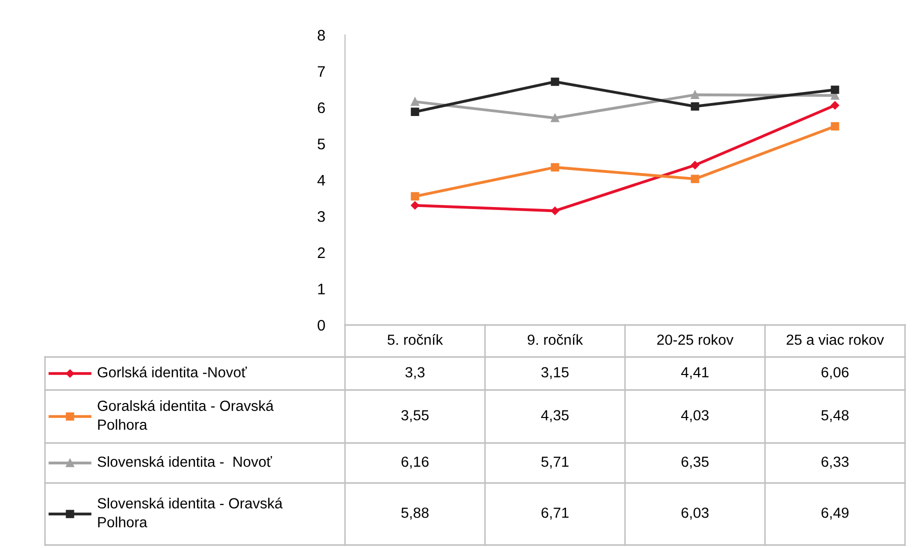 The width and height of the screenshot is (919, 548). What do you see at coordinates (321, 180) in the screenshot?
I see `y-tick-label: 4` at bounding box center [321, 180].